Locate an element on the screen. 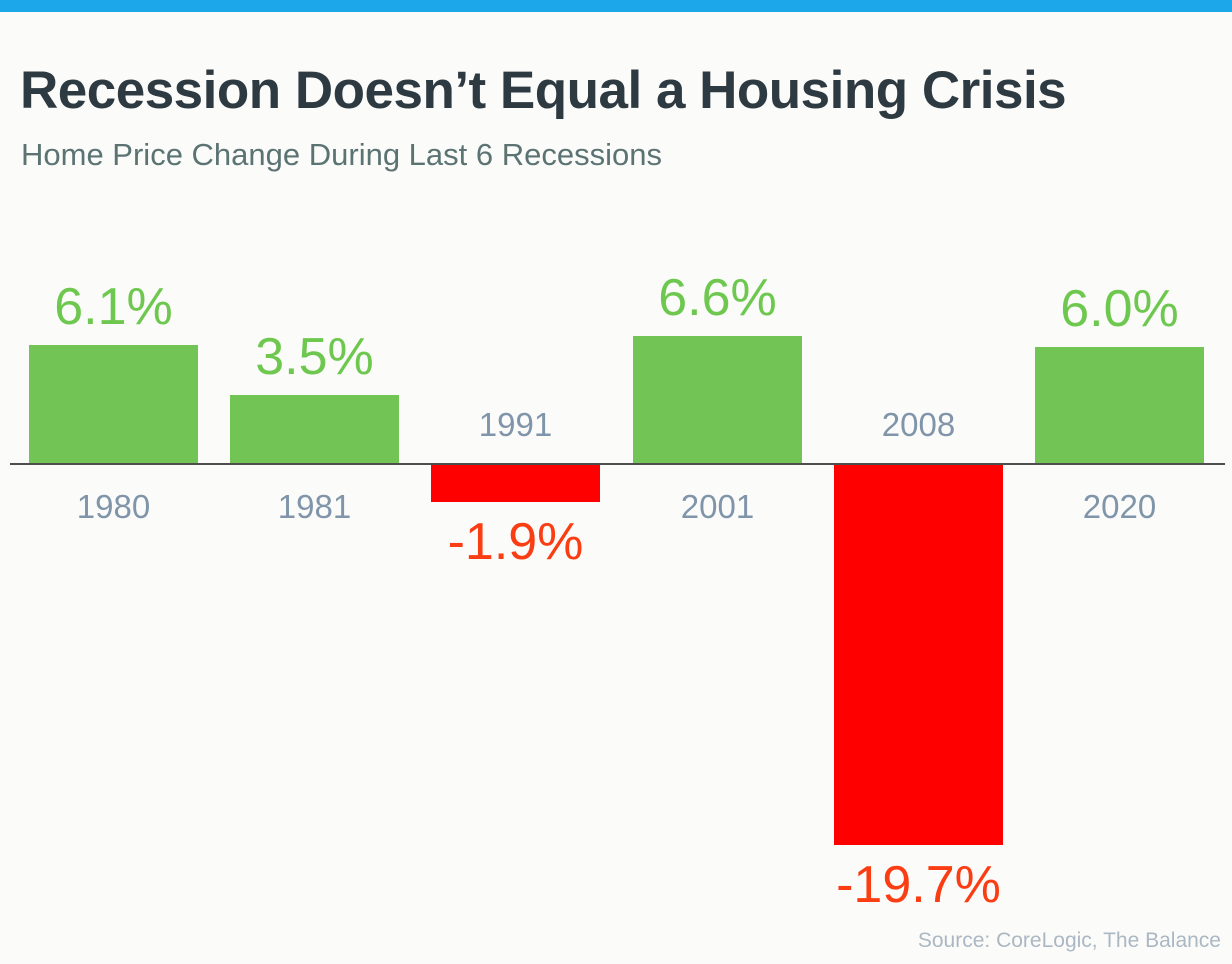 The image size is (1232, 964). top-accent-bar is located at coordinates (616, 6).